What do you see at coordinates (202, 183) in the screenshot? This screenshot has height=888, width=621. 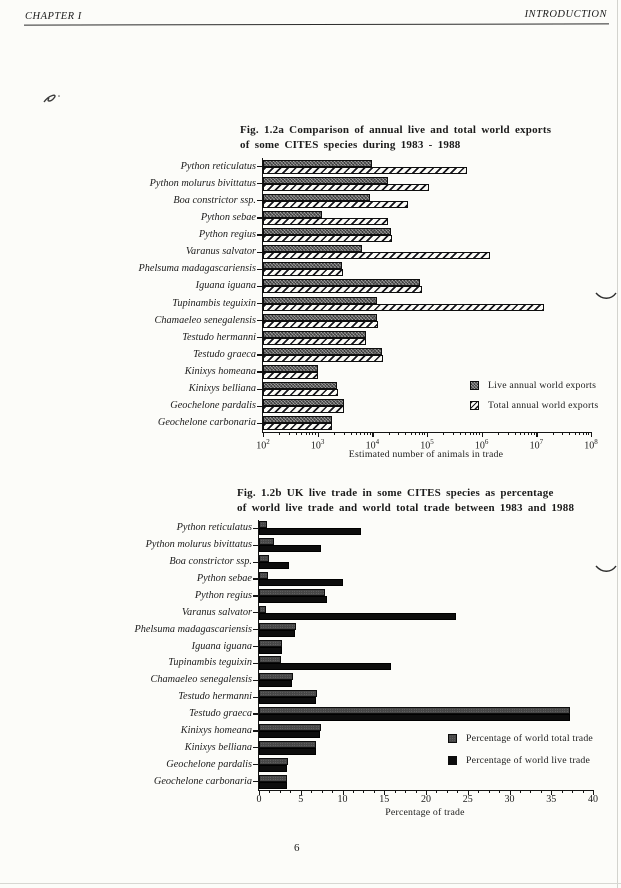 I see `category-label: Python molurus bivittatus` at bounding box center [202, 183].